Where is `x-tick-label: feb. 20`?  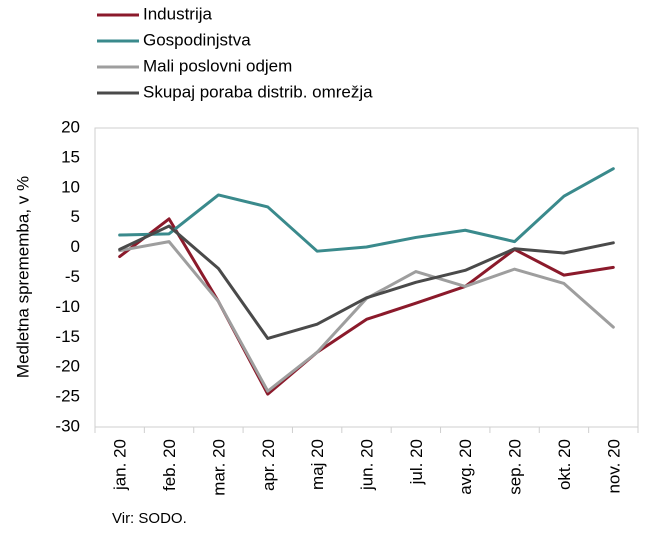
x-tick-label: feb. 20 is located at coordinates (169, 465).